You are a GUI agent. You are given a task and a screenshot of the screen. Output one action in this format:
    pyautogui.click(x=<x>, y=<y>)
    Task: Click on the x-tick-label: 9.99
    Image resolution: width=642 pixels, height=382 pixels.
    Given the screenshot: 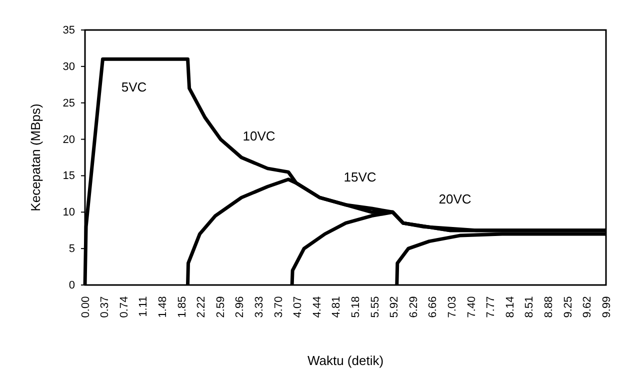 What is the action you would take?
    pyautogui.click(x=606, y=307)
    